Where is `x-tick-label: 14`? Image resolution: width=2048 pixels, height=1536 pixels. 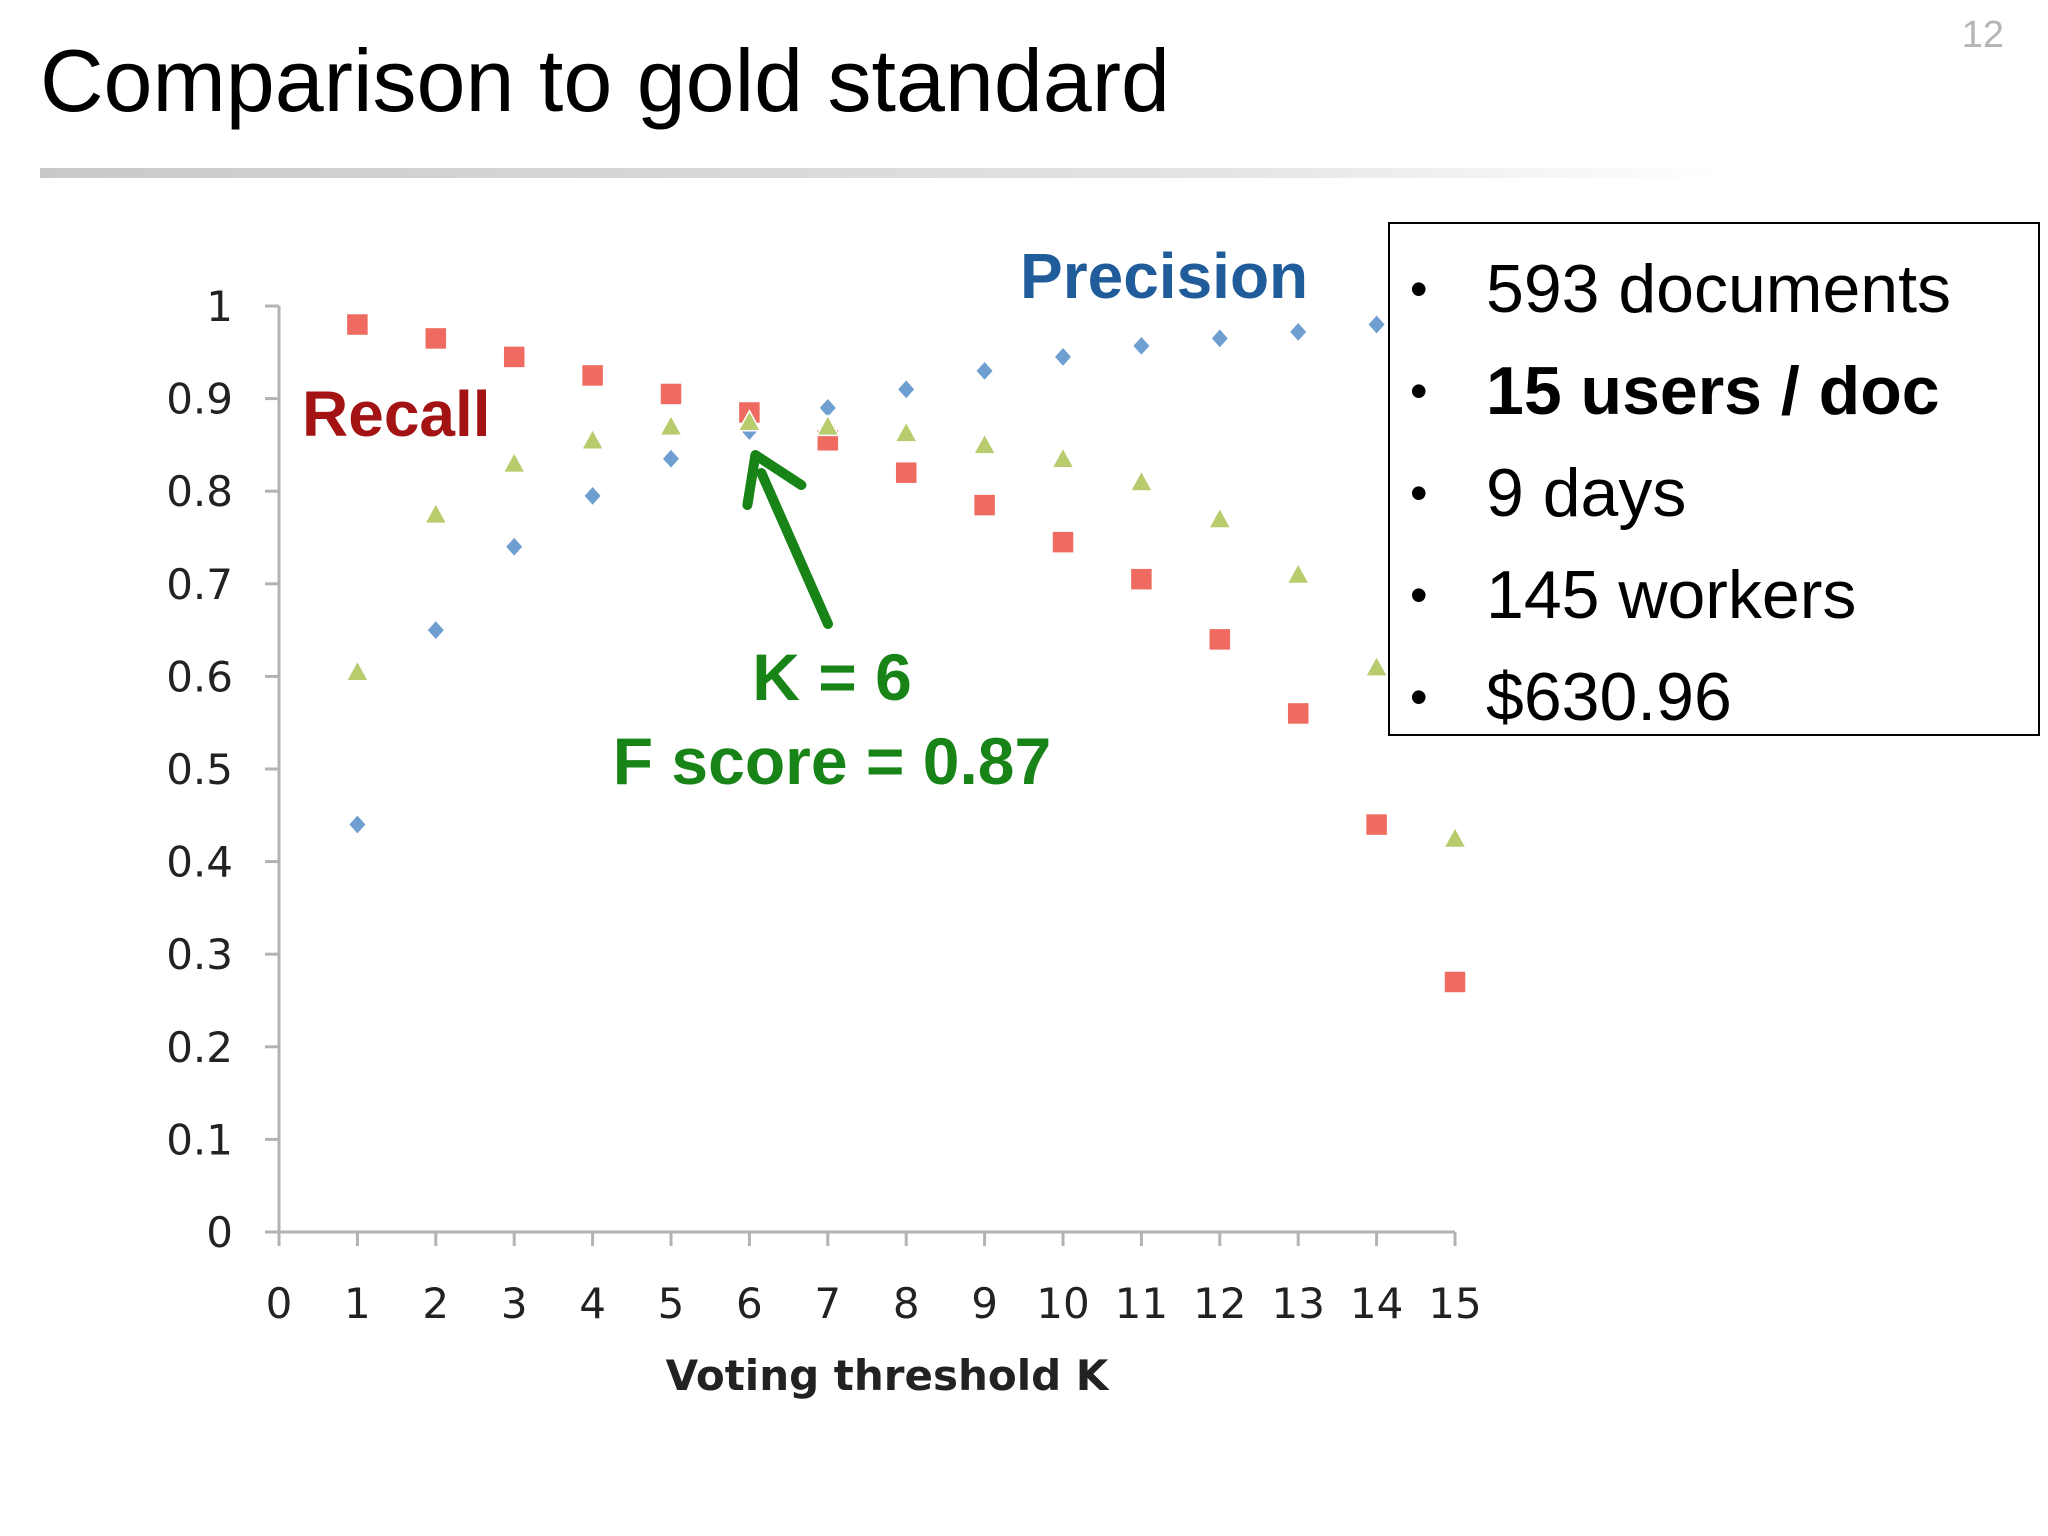 x-tick-label: 14 is located at coordinates (1376, 1303).